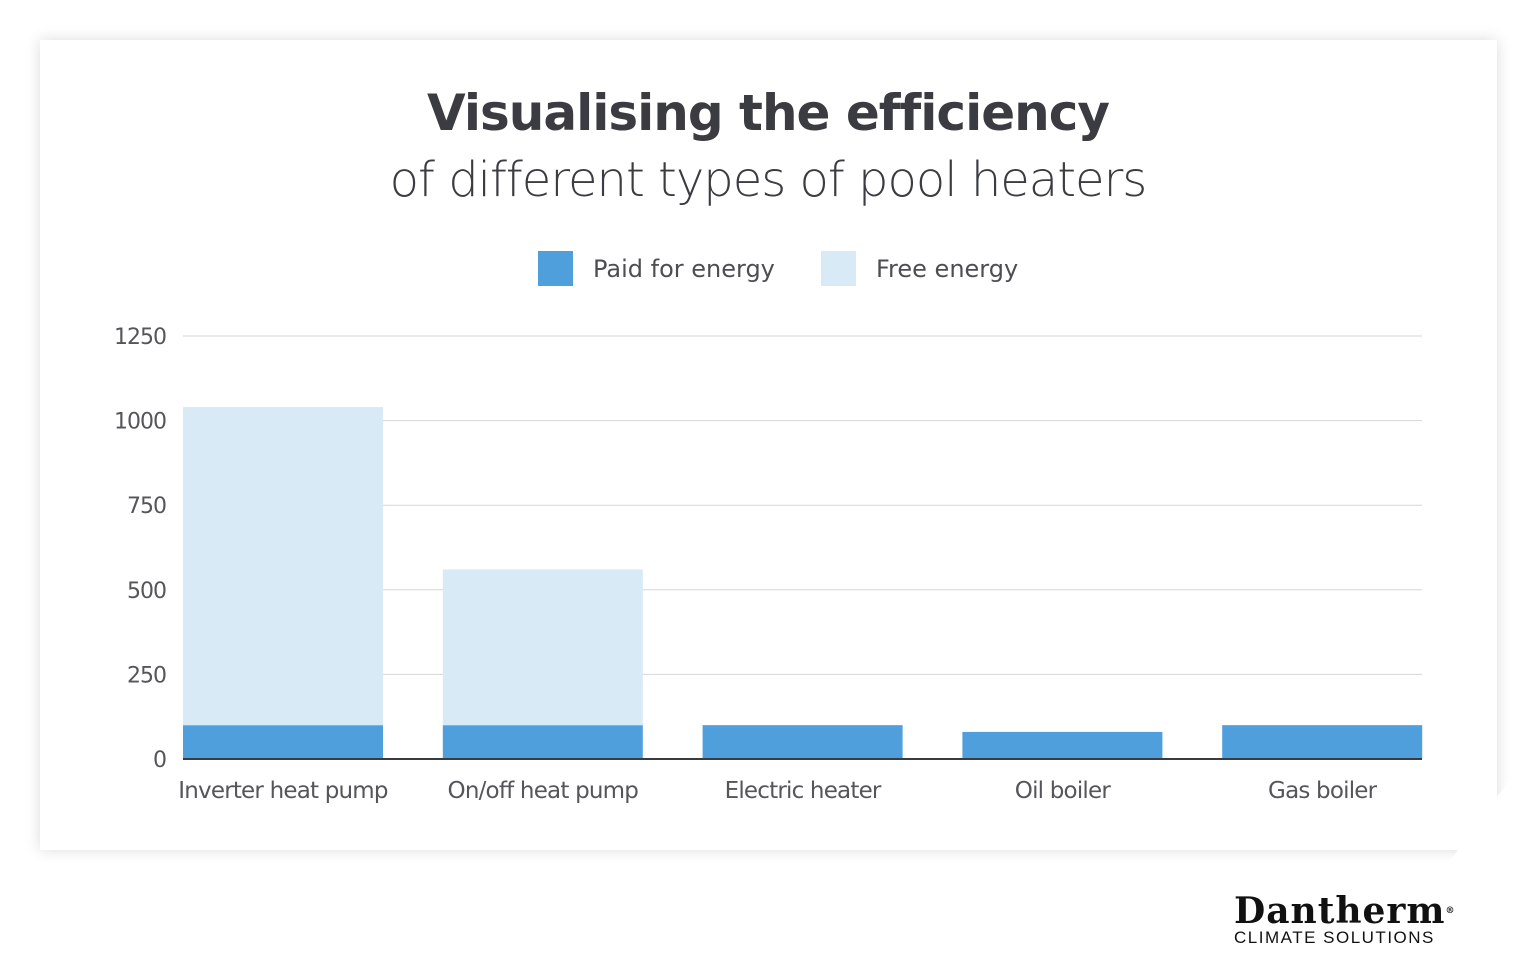 This screenshot has height=964, width=1536. I want to click on y-tick-label: 250, so click(146, 675).